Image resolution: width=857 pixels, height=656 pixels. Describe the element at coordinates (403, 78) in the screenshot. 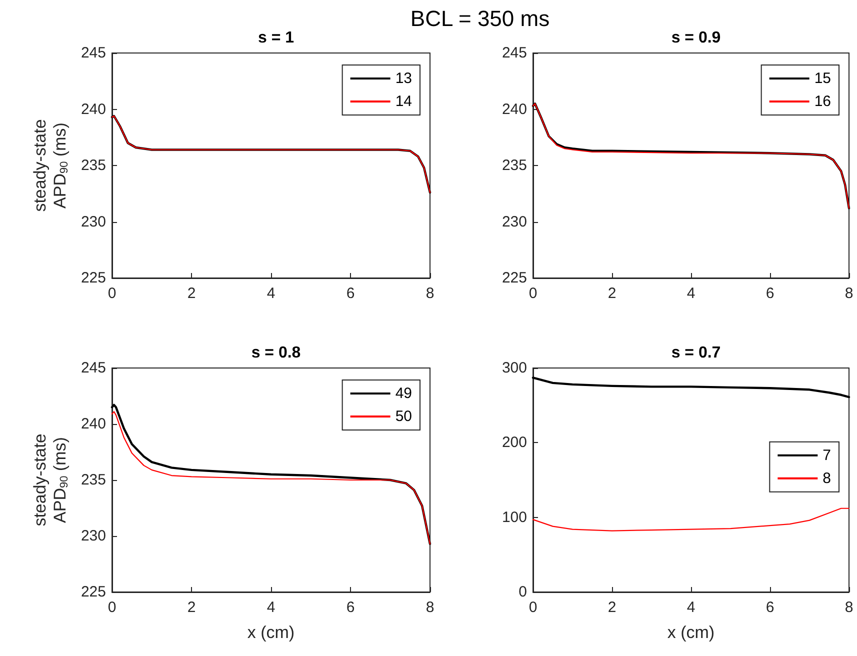

I see `legend-label: 13` at that location.